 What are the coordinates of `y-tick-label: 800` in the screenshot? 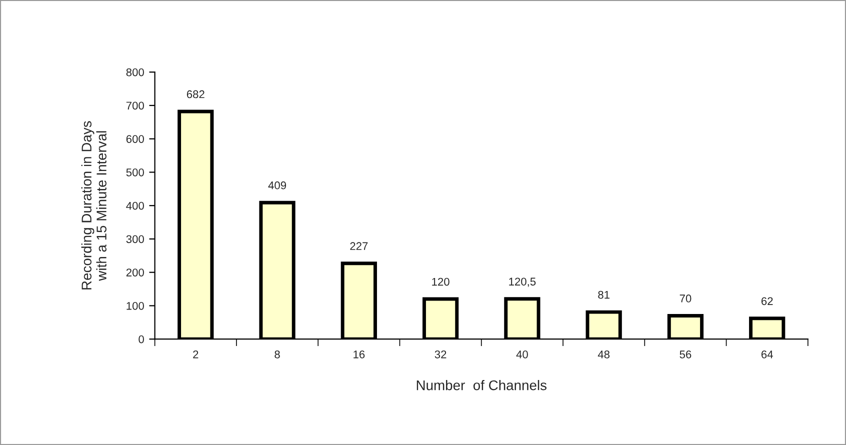 It's located at (135, 72).